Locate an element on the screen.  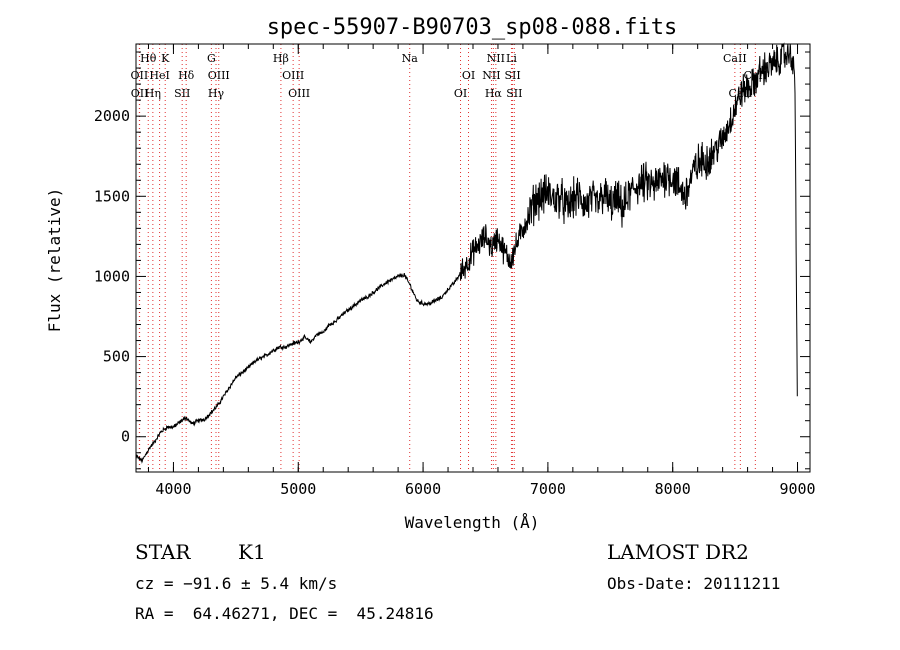
marker-label: Hη is located at coordinates (153, 93).